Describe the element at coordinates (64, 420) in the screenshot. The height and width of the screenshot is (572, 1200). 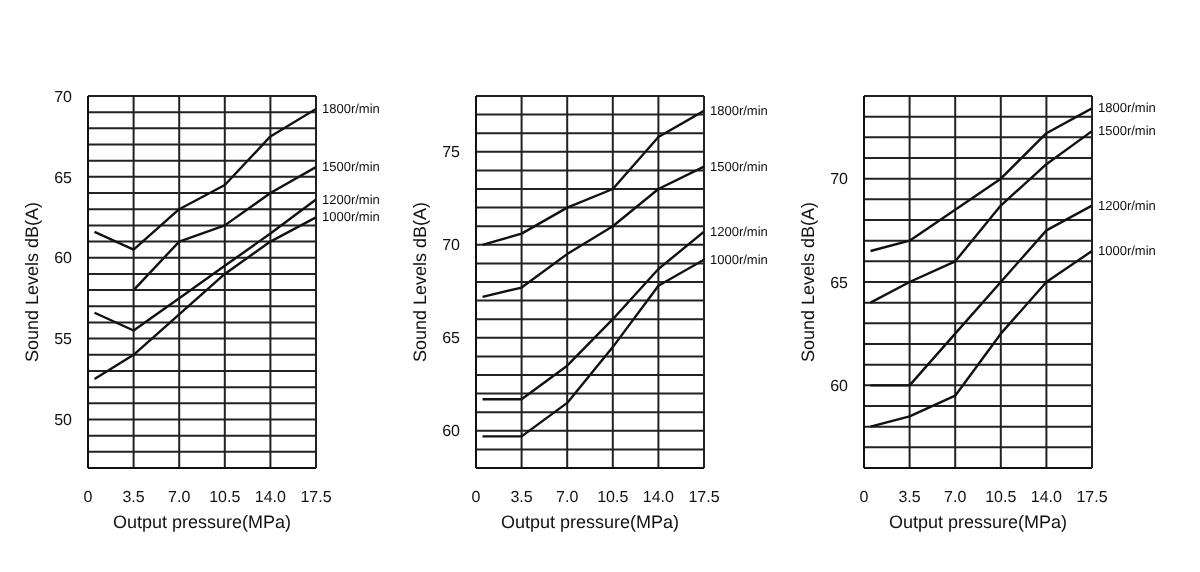
I see `y-tick-label: 50` at that location.